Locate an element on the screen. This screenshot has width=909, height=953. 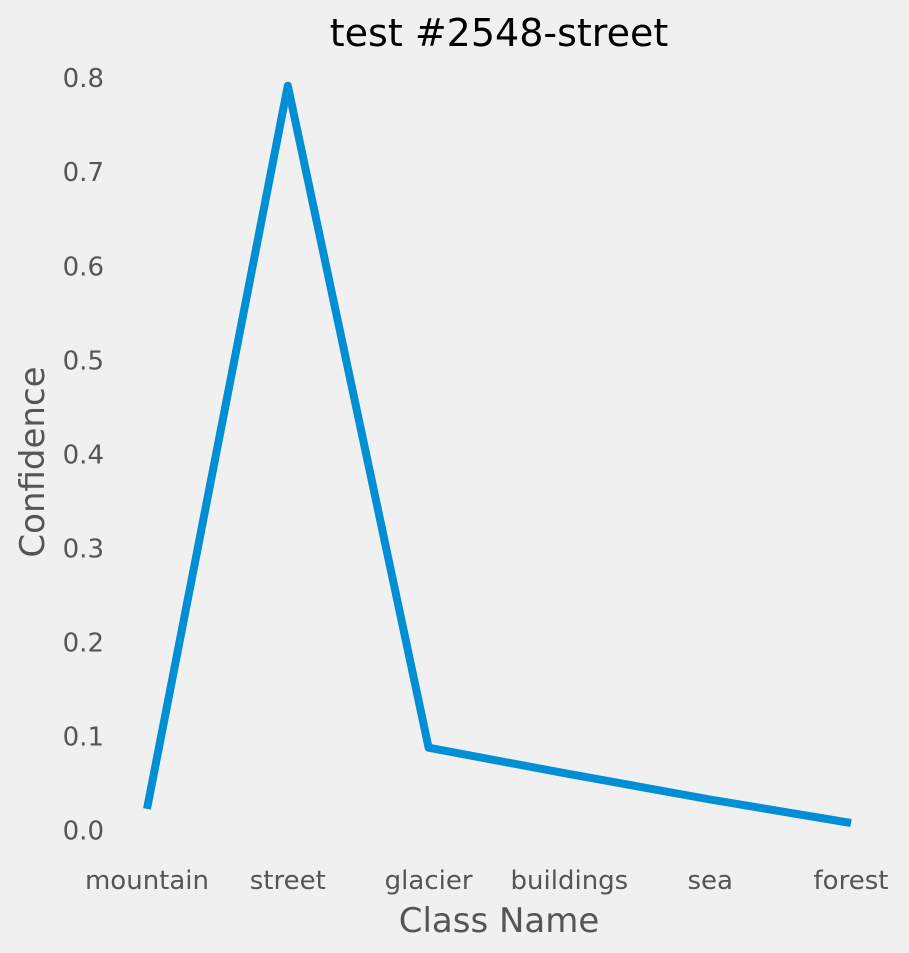
y-tick-label: 0.0 is located at coordinates (83, 831).